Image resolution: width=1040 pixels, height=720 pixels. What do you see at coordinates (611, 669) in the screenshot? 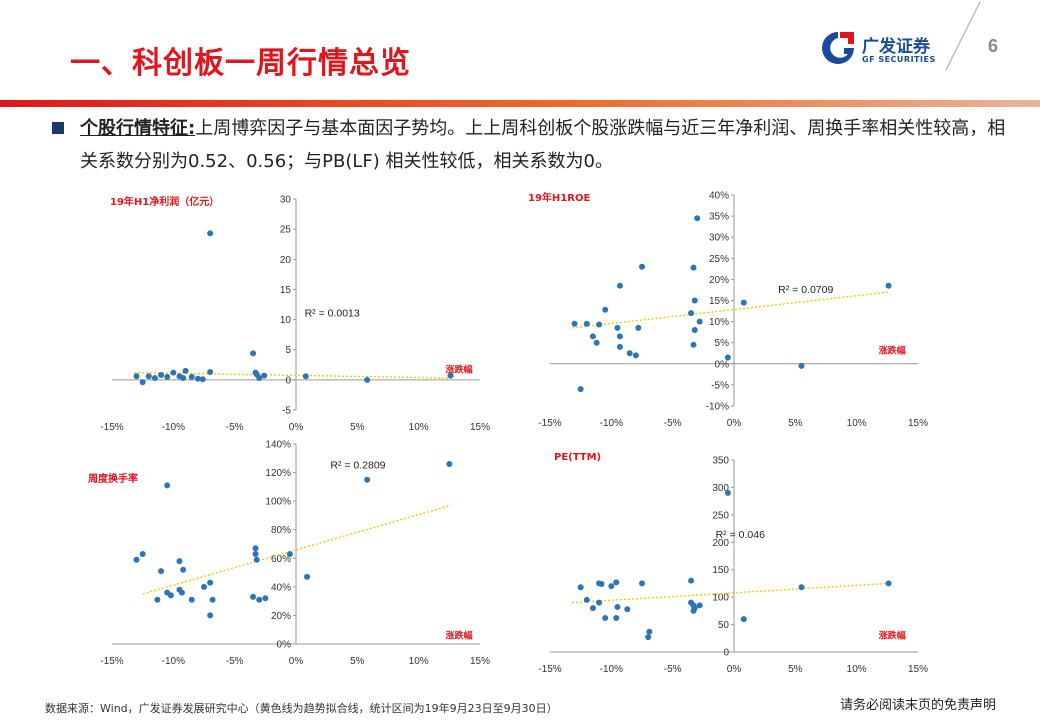
I see `x-tick-label: -10%` at bounding box center [611, 669].